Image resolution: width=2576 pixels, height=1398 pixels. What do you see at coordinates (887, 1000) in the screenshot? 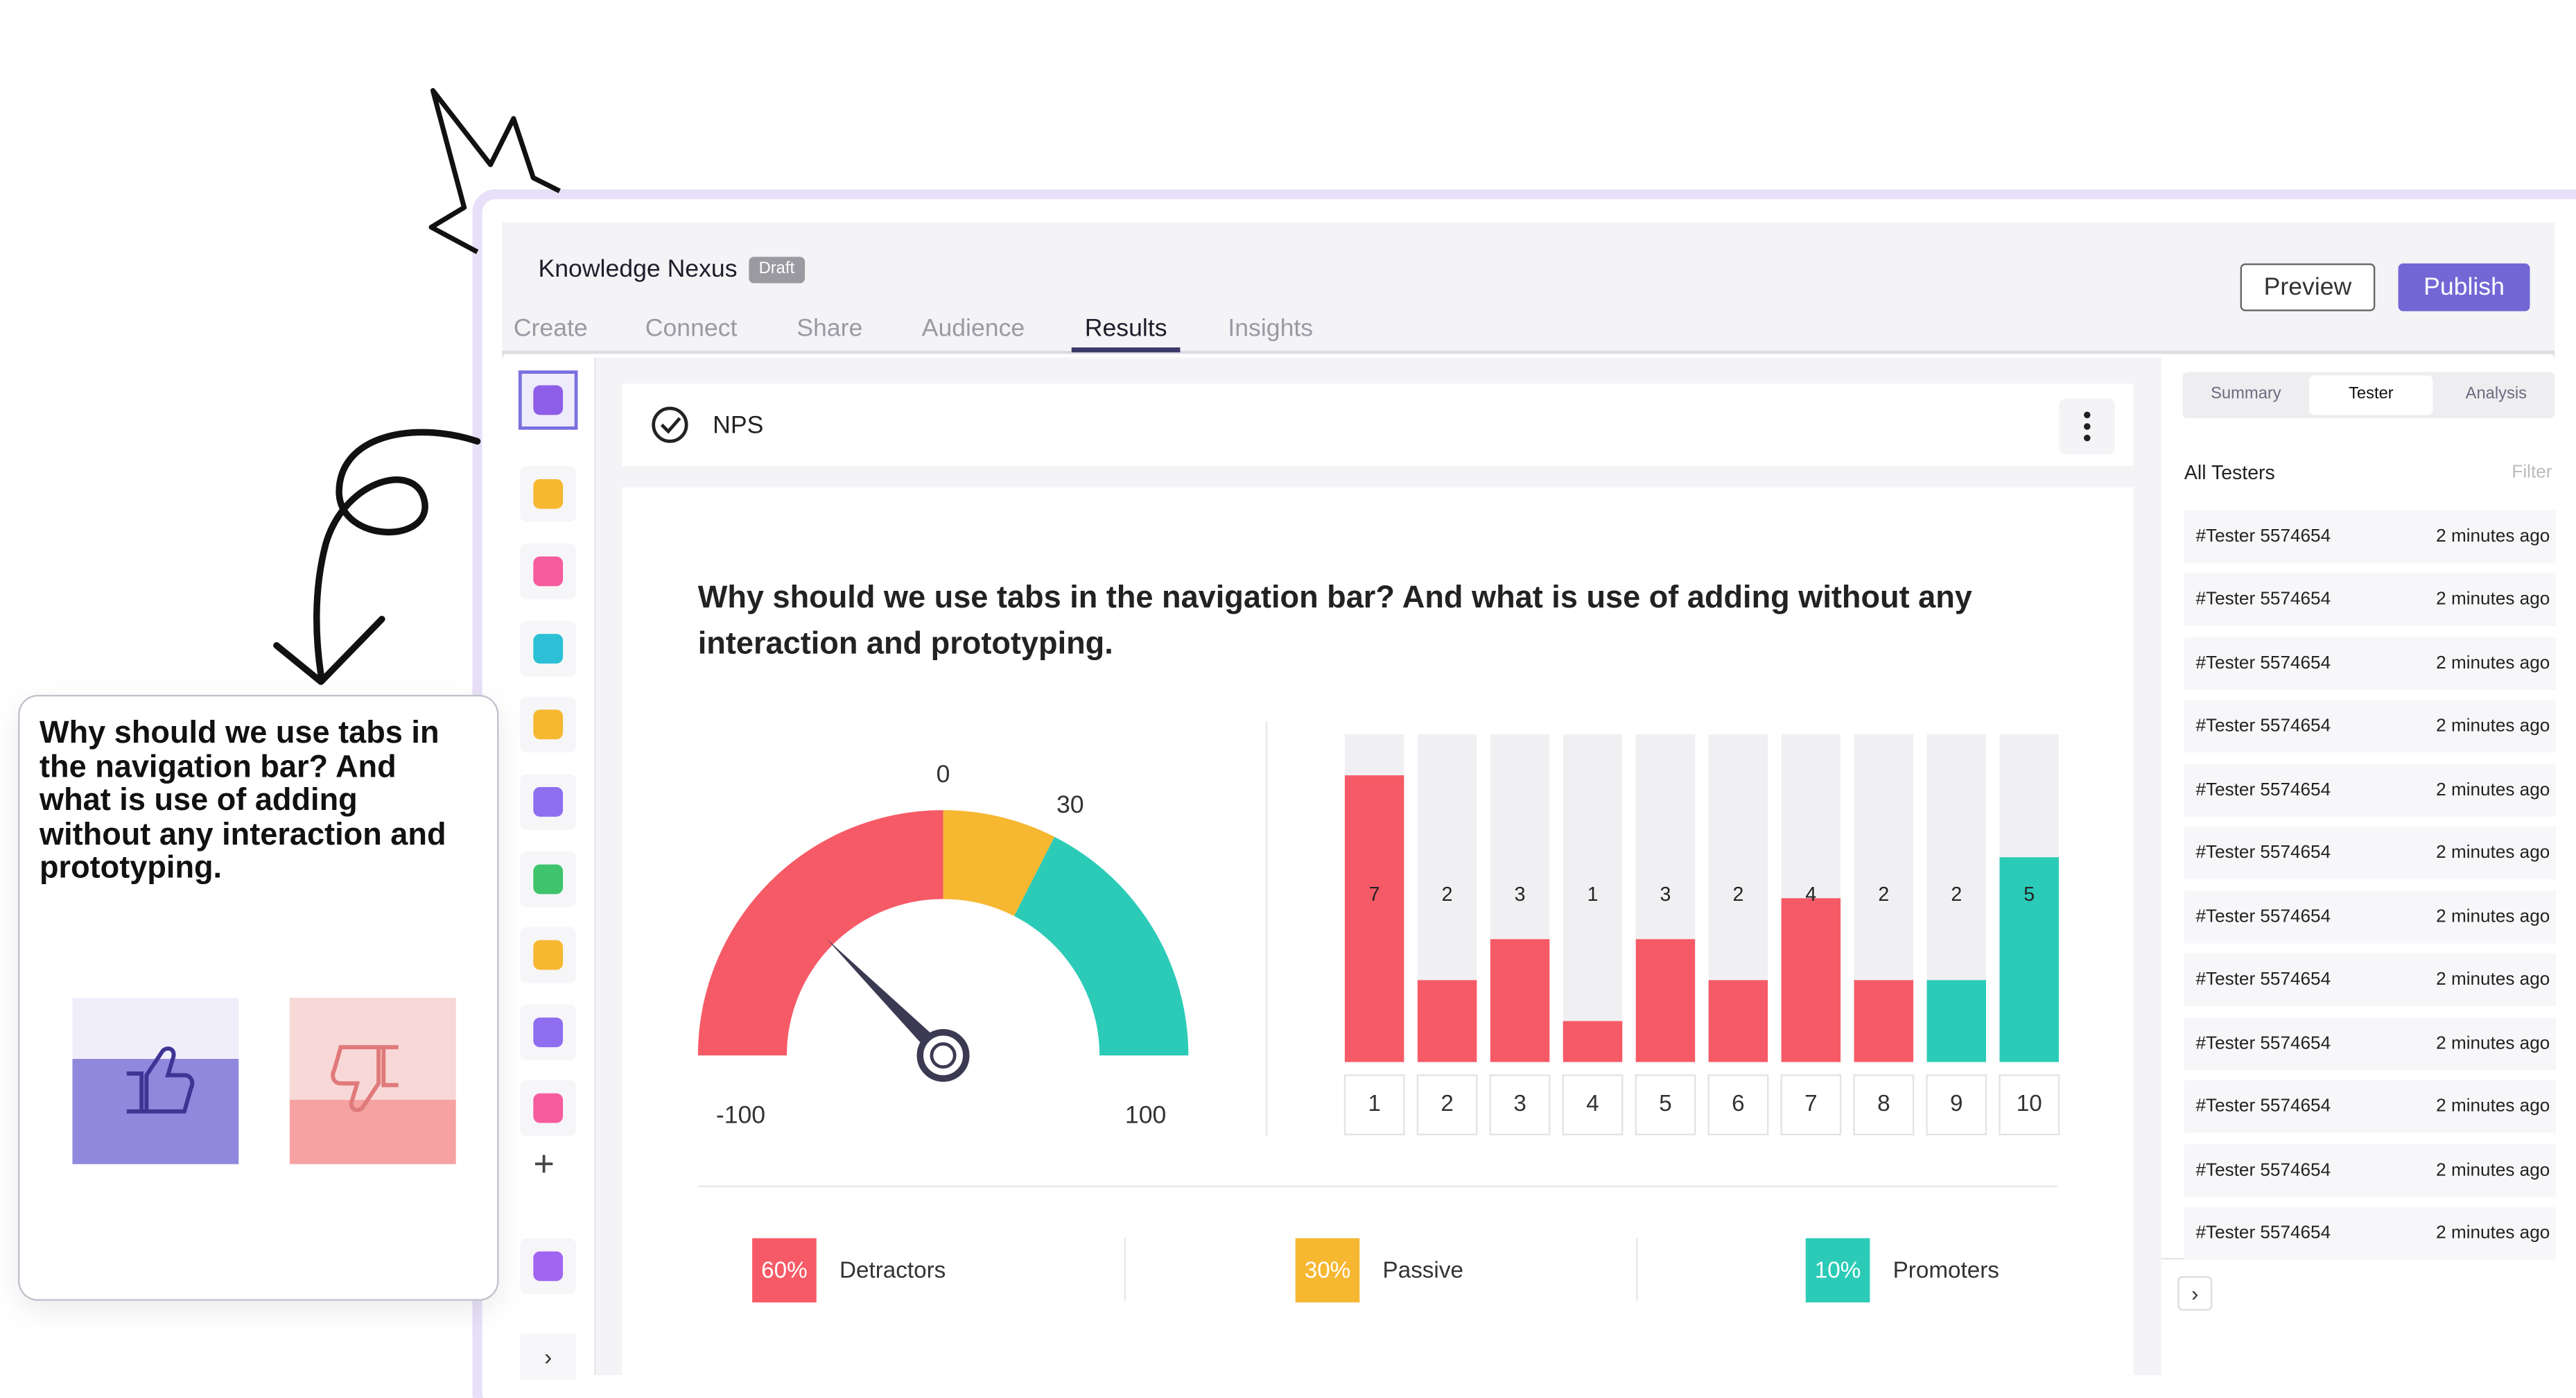
I see `gauge-needle` at bounding box center [887, 1000].